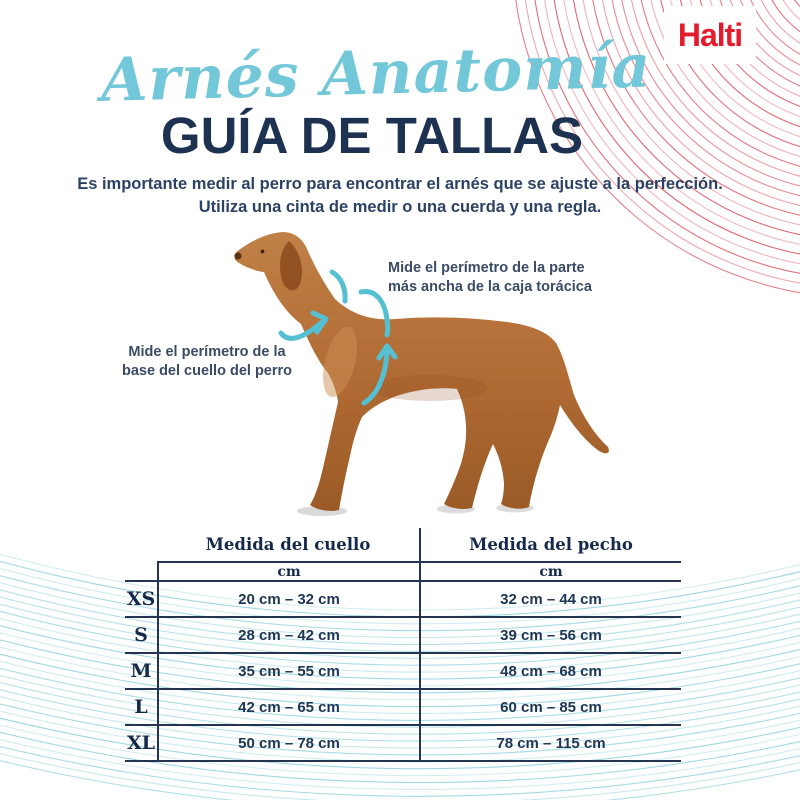 The width and height of the screenshot is (800, 800). What do you see at coordinates (372, 135) in the screenshot?
I see `page-title: GUÍA DE TALLAS` at bounding box center [372, 135].